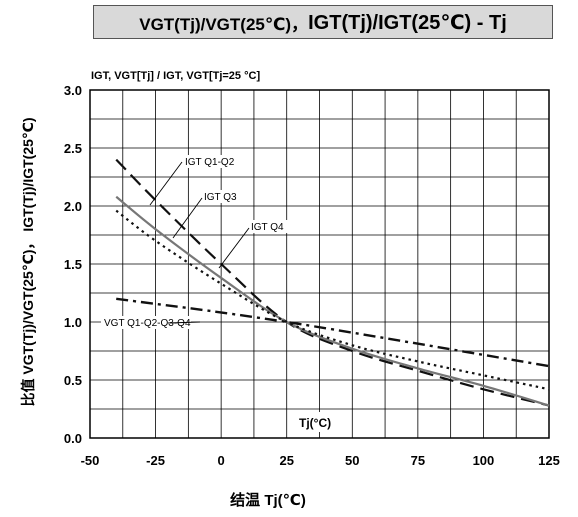 This screenshot has height=517, width=578. What do you see at coordinates (73, 206) in the screenshot?
I see `y-tick-label: 2.0` at bounding box center [73, 206].